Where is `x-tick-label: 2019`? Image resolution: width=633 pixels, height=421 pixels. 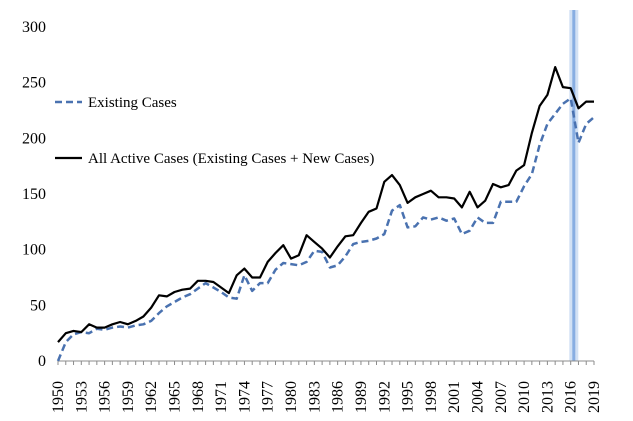 x-tick-label: 2019 is located at coordinates (594, 397).